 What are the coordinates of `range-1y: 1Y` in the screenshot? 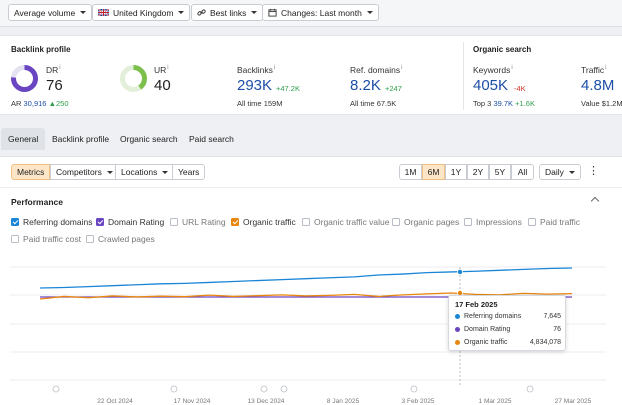 It's located at (456, 172).